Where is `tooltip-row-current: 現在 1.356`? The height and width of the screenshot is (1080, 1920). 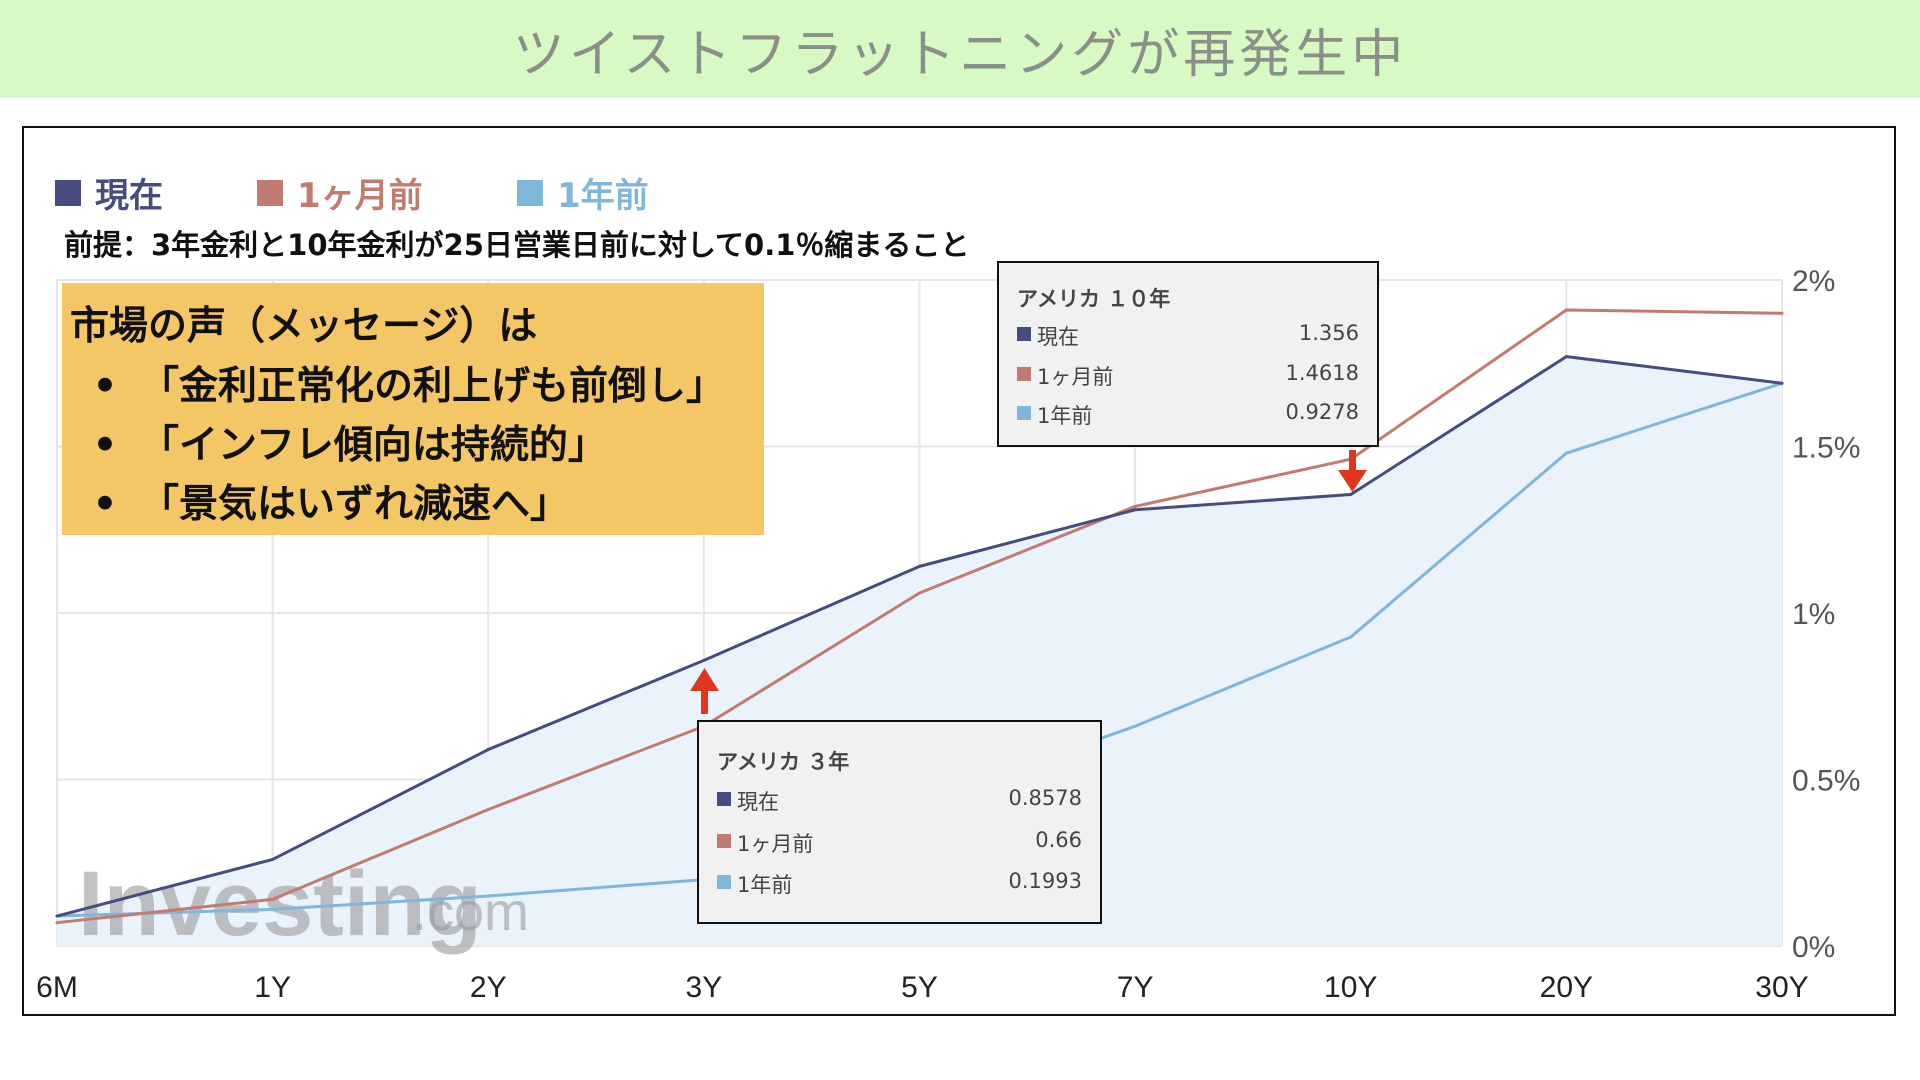
tooltip-row-current: 現在 1.356 is located at coordinates (1188, 335).